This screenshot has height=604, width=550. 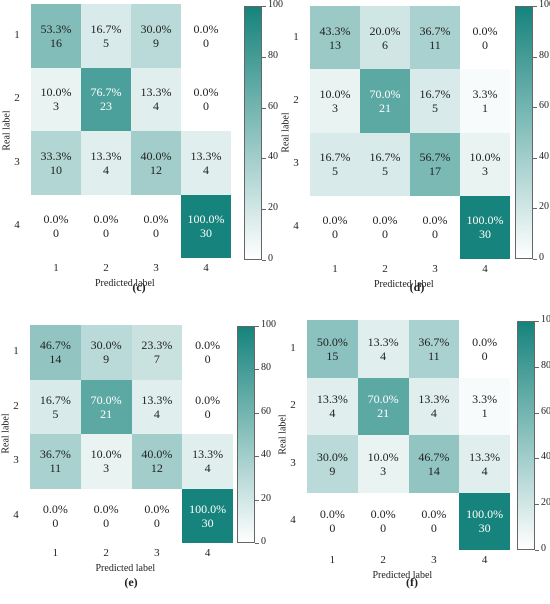 I want to click on heatmap-cell: 10.0% 3, so click(x=485, y=164).